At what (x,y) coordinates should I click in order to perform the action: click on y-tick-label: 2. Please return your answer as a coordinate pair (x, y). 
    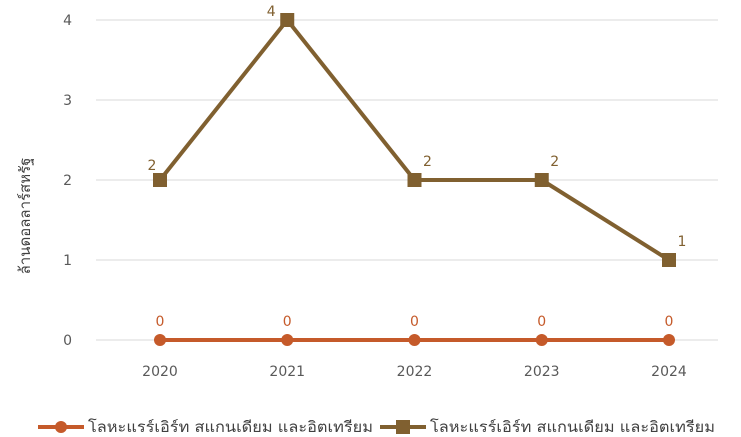
    Looking at the image, I should click on (67, 181).